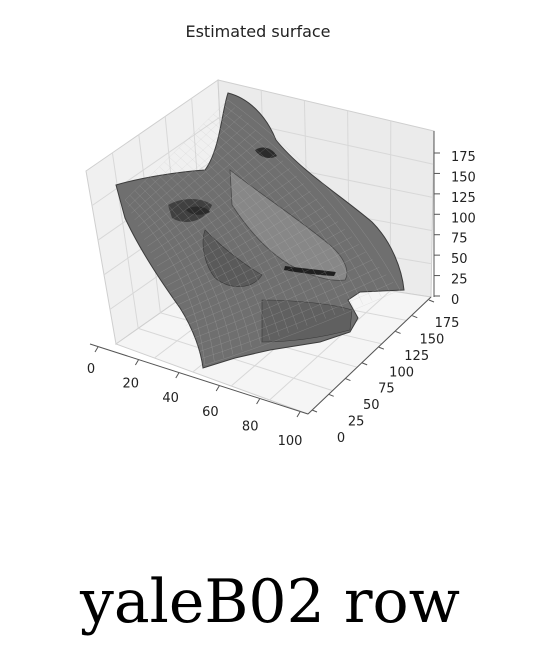 Image resolution: width=540 pixels, height=654 pixels. I want to click on x-axis-line, so click(199, 379).